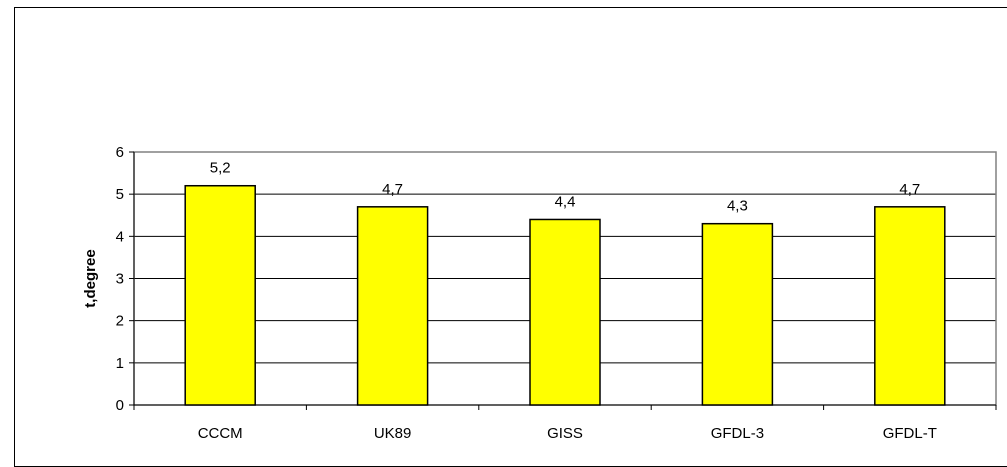  Describe the element at coordinates (220, 433) in the screenshot. I see `x-tick-label: CCCM` at that location.